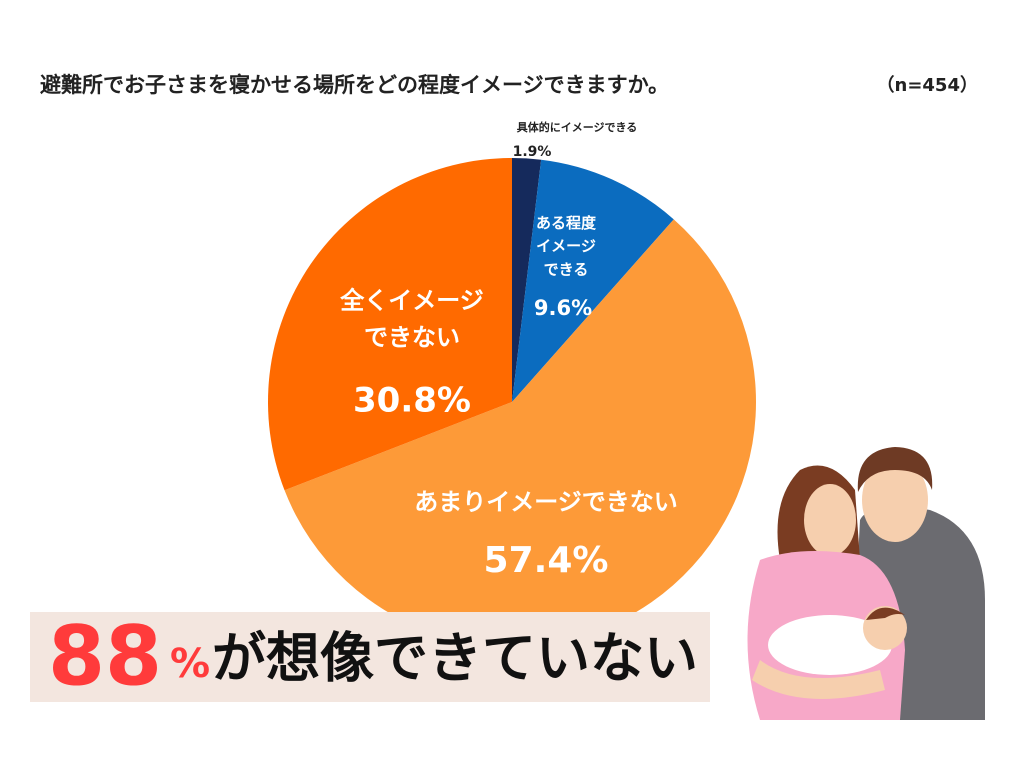  Describe the element at coordinates (354, 85) in the screenshot. I see `chart-title: 避難所でお子さまを寝かせる場所をどの程度イメージできますか。` at that location.